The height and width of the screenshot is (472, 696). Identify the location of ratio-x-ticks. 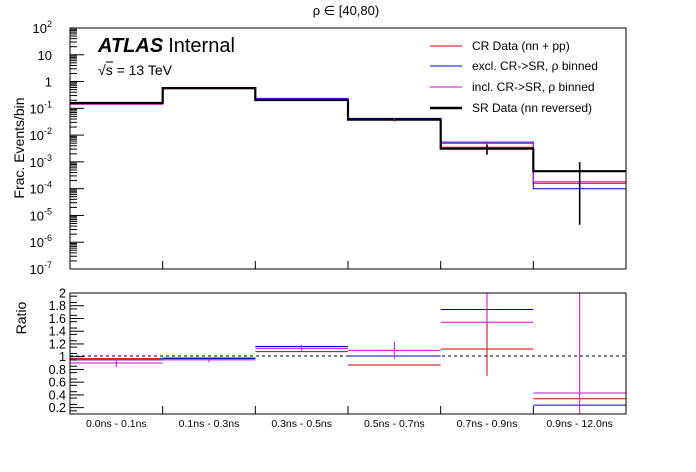
(348, 410).